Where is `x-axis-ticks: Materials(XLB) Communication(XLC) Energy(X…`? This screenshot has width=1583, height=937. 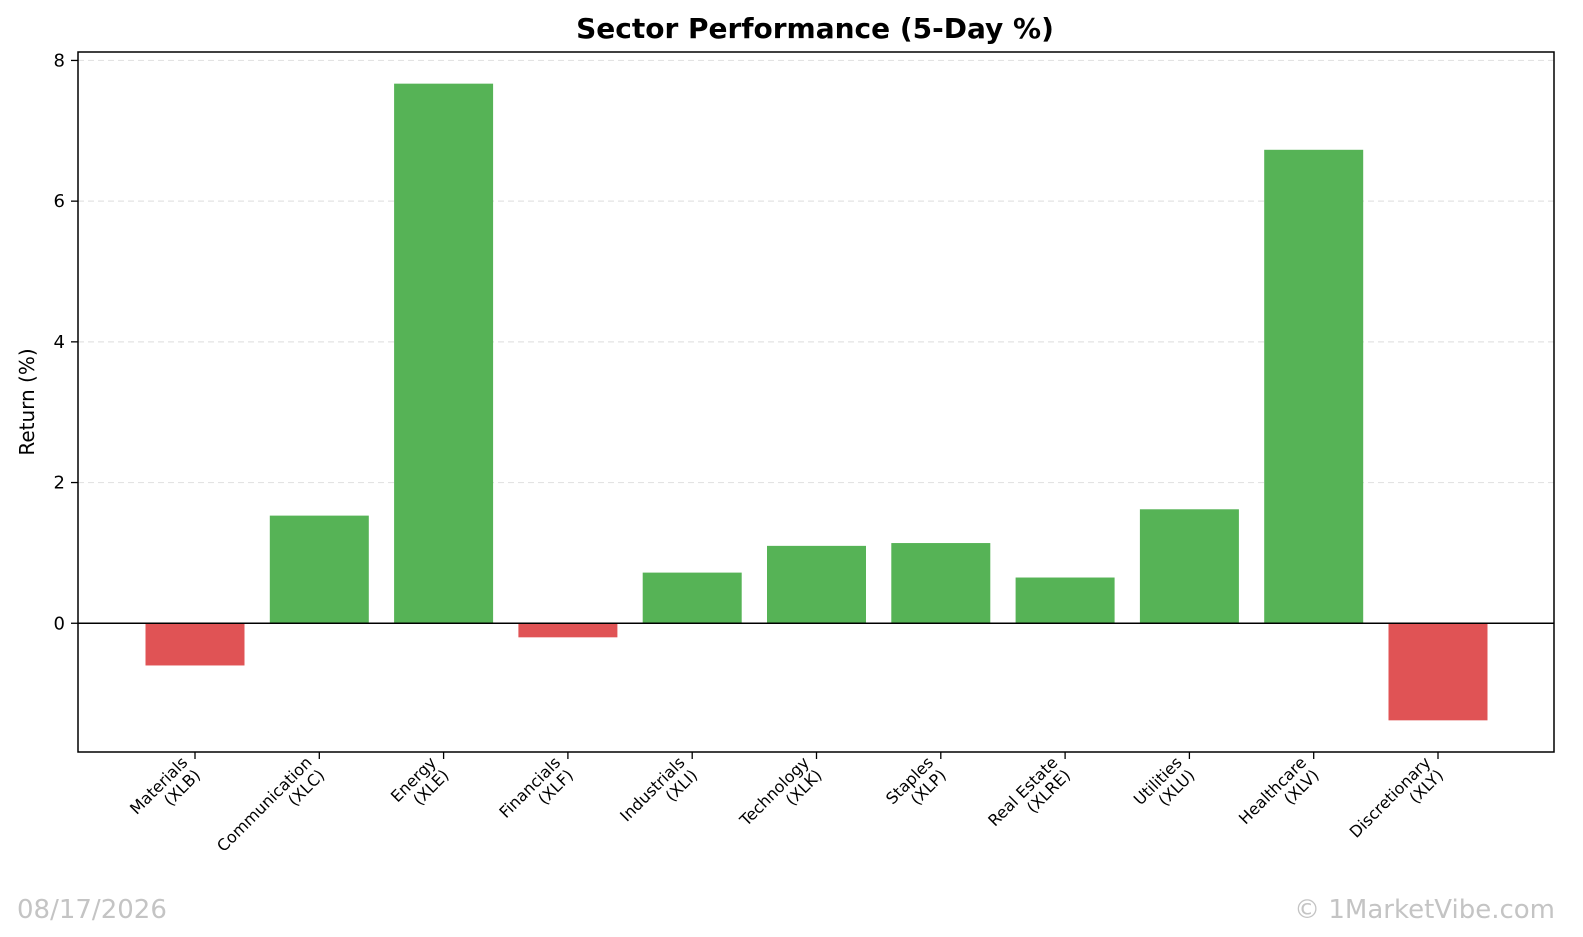
x-axis-ticks: Materials(XLB) Communication(XLC) Energy(X… is located at coordinates (786, 810).